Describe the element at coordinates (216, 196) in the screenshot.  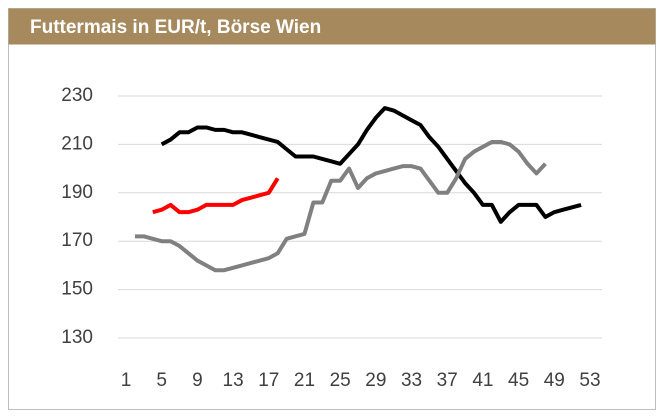
I see `series-line` at that location.